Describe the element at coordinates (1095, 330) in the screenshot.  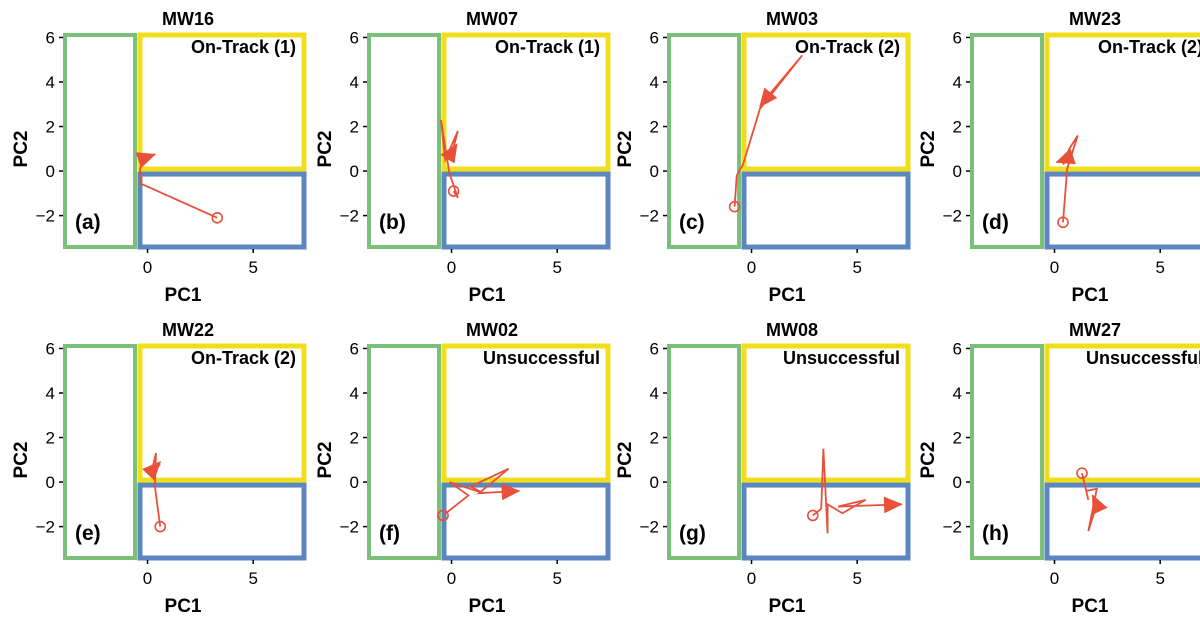
I see `panel-title: MW27` at that location.